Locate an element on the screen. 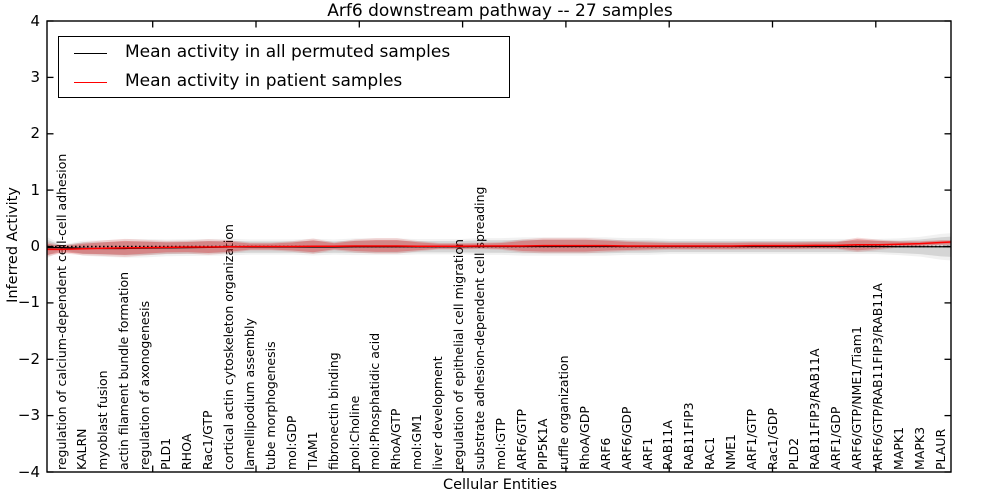  patient-mean-line is located at coordinates (499, 246).